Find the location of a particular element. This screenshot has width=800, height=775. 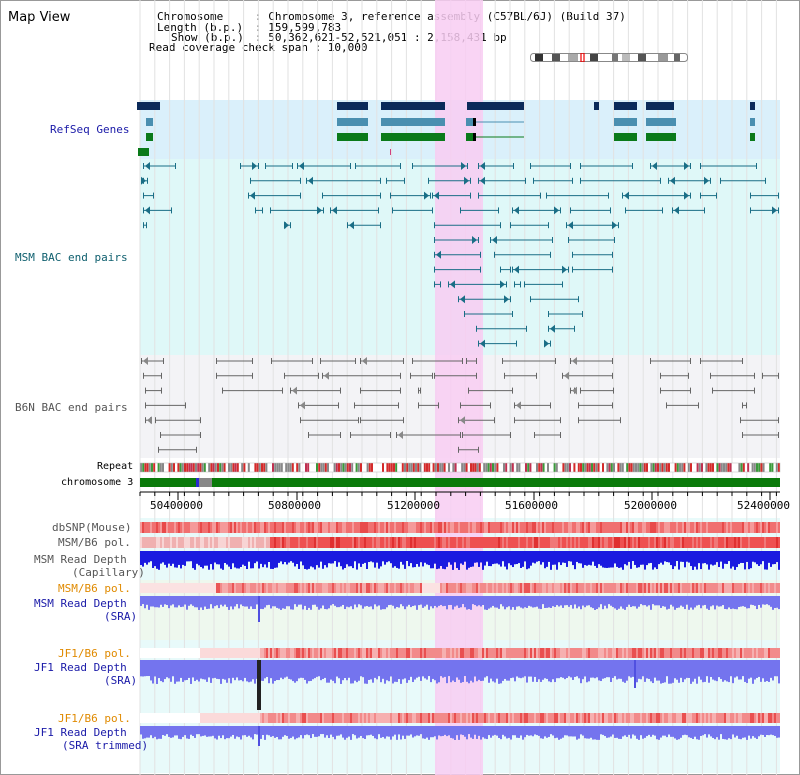

label-jf1-b6-pol-2: JF1/B6 pol. is located at coordinates (94, 718).